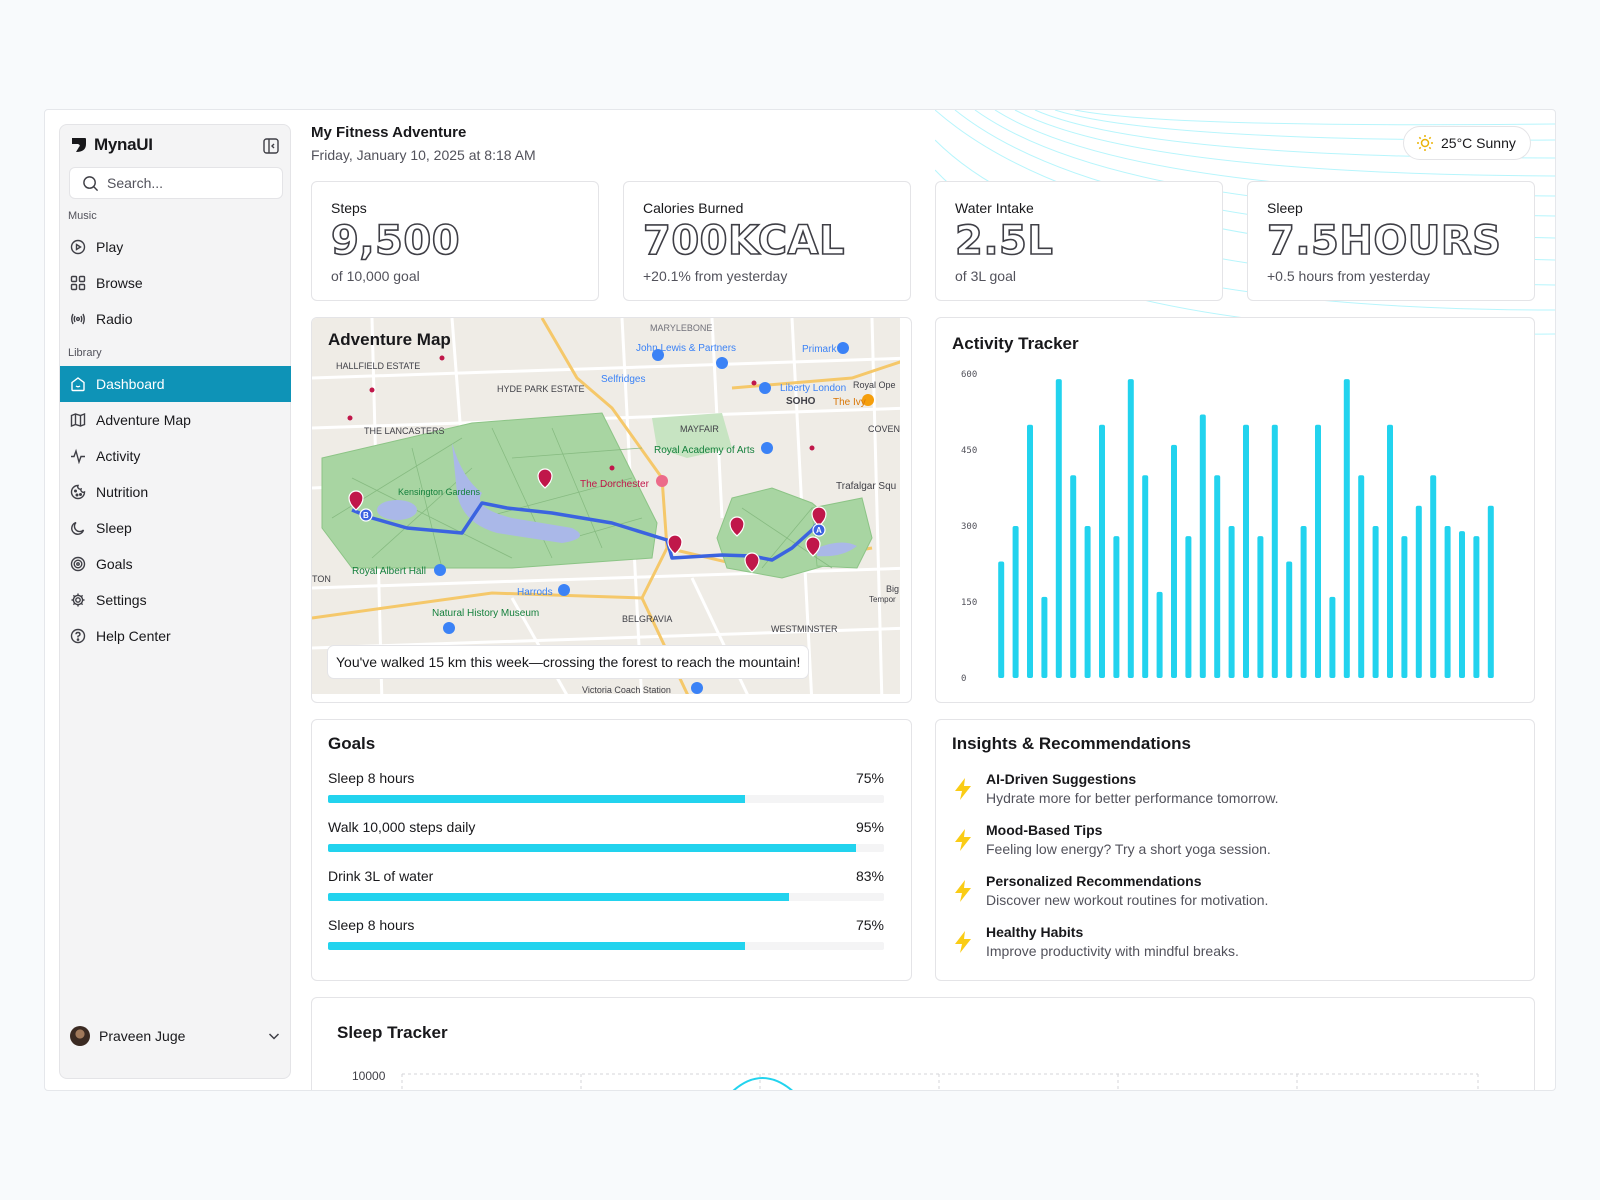 This screenshot has width=1600, height=1200. Describe the element at coordinates (1285, 208) in the screenshot. I see `stat-label: Sleep` at that location.